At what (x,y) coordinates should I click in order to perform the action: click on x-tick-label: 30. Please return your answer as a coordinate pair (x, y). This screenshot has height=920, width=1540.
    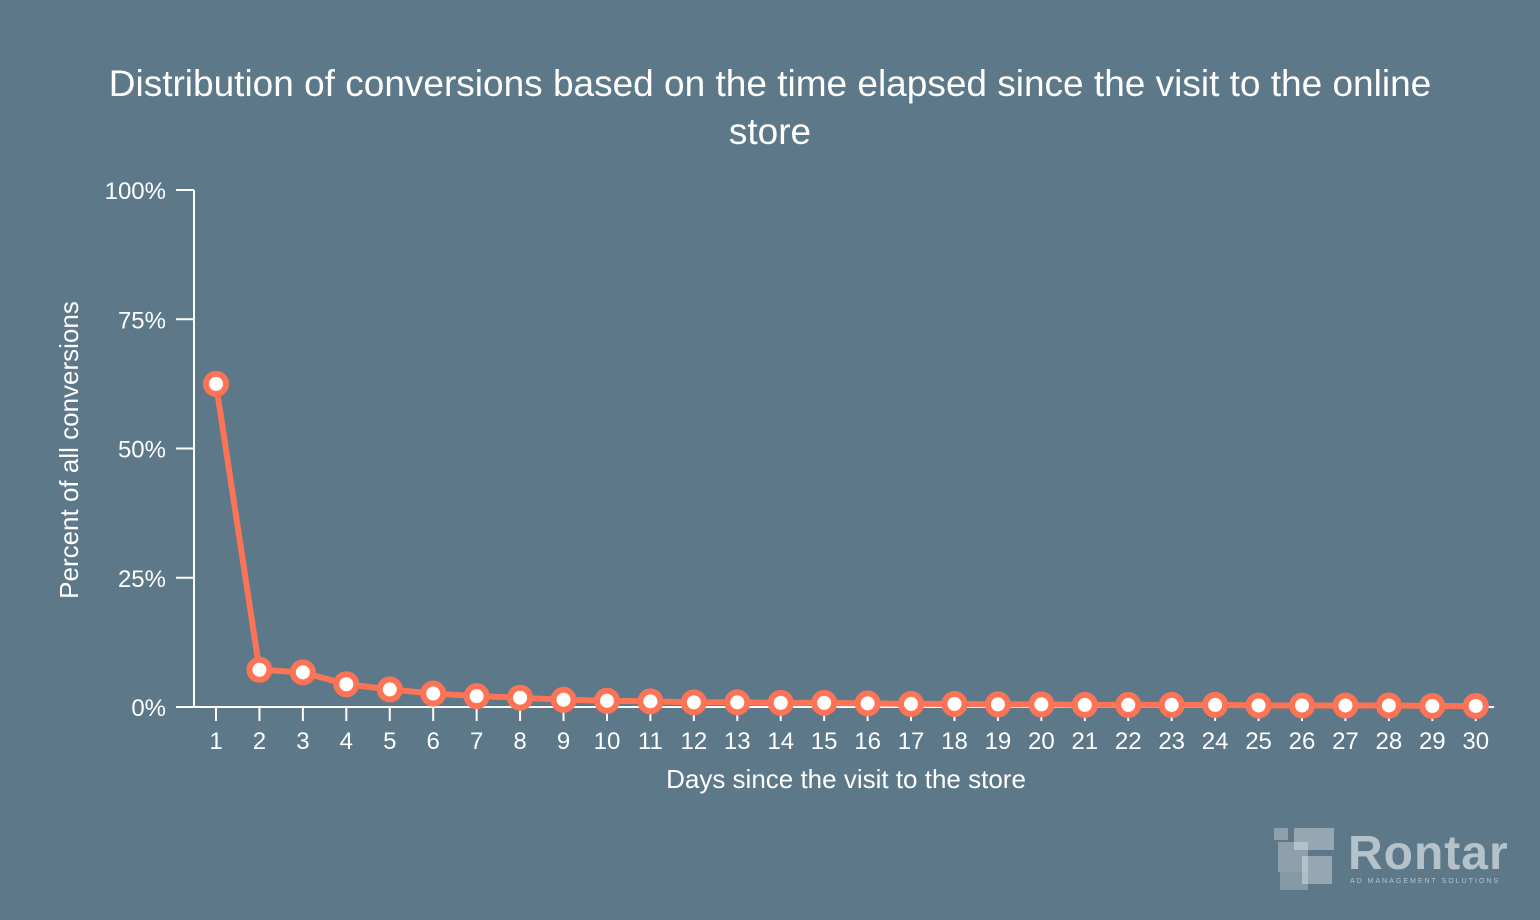
    Looking at the image, I should click on (1475, 741).